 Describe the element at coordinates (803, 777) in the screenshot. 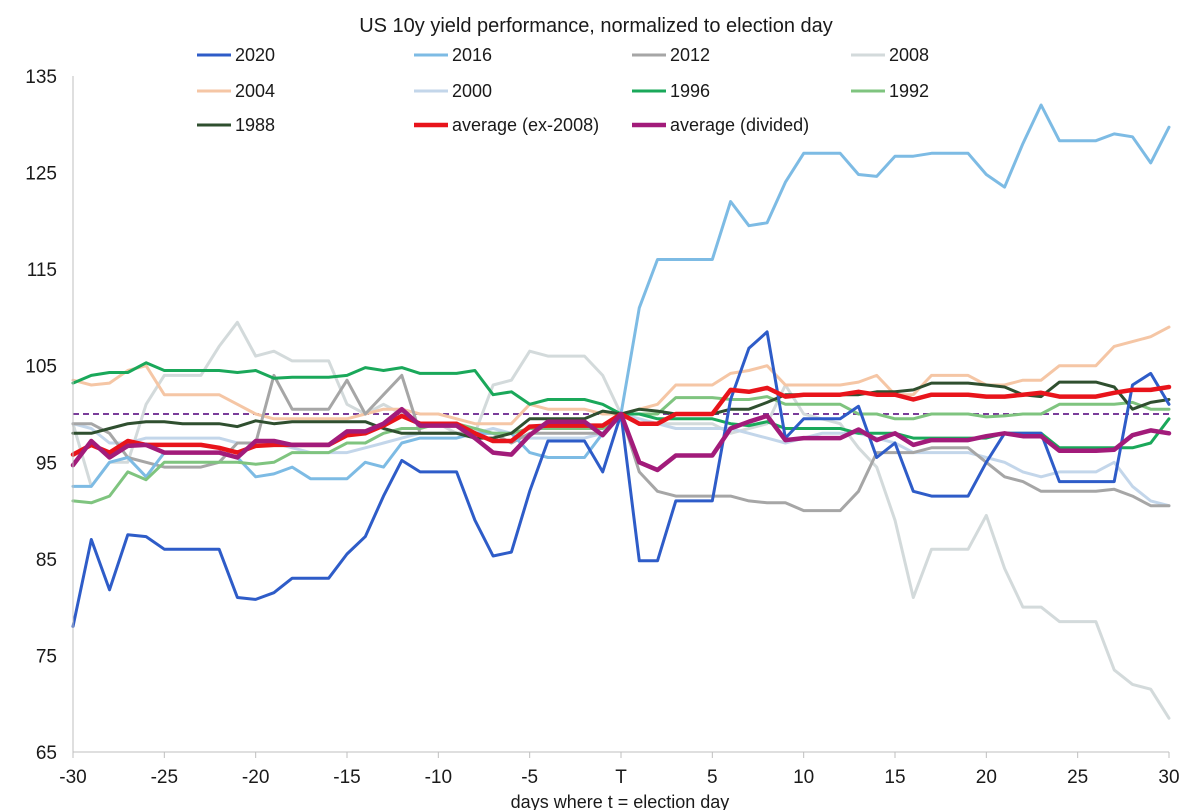

I see `x-tick-label: 10` at that location.